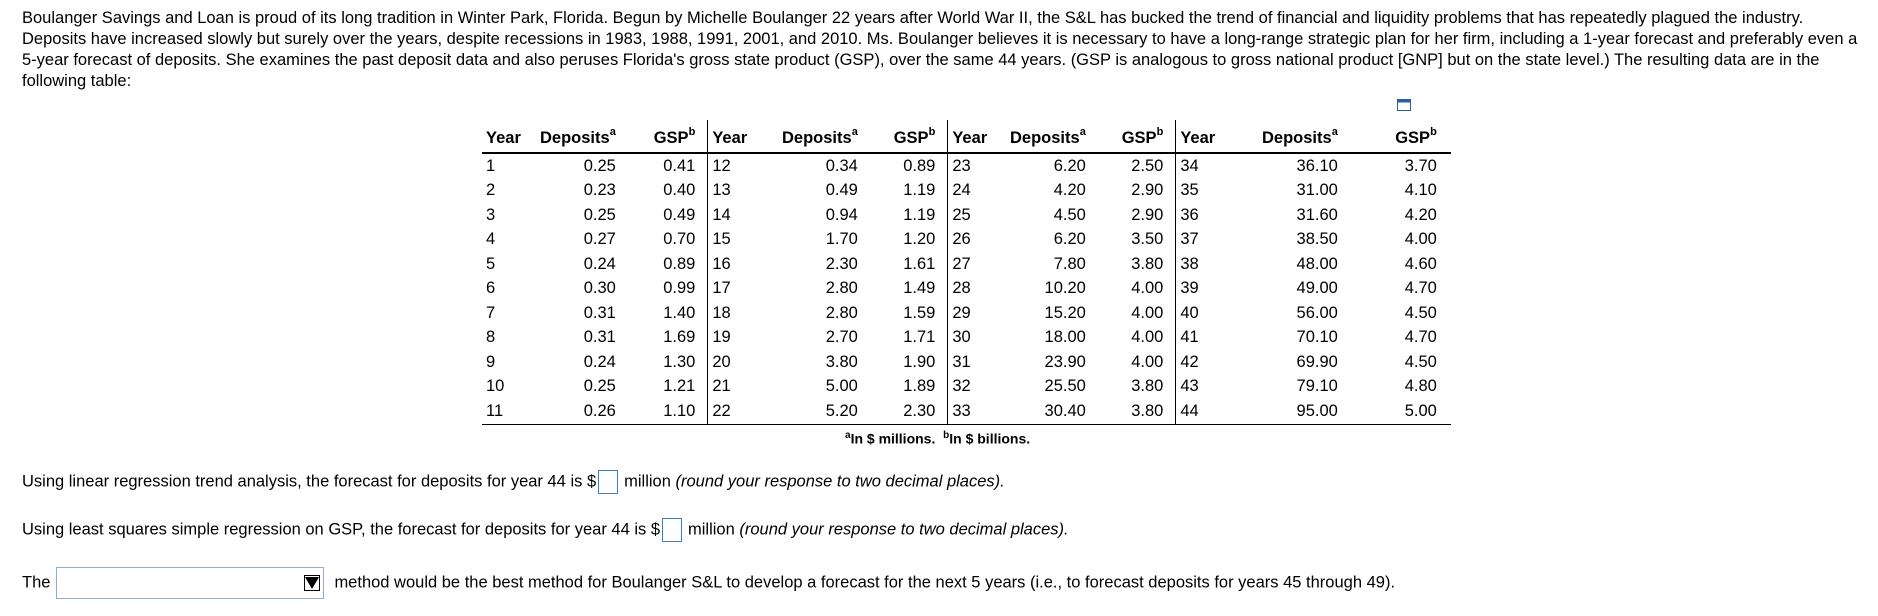 The height and width of the screenshot is (616, 1878). What do you see at coordinates (732, 288) in the screenshot?
I see `year-cell: 17` at bounding box center [732, 288].